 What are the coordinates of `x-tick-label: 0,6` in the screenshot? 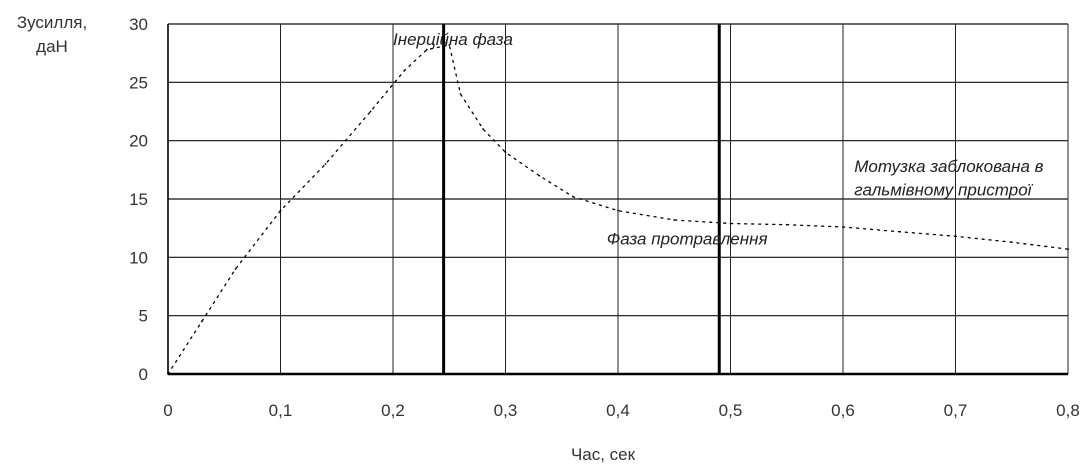 It's located at (843, 410).